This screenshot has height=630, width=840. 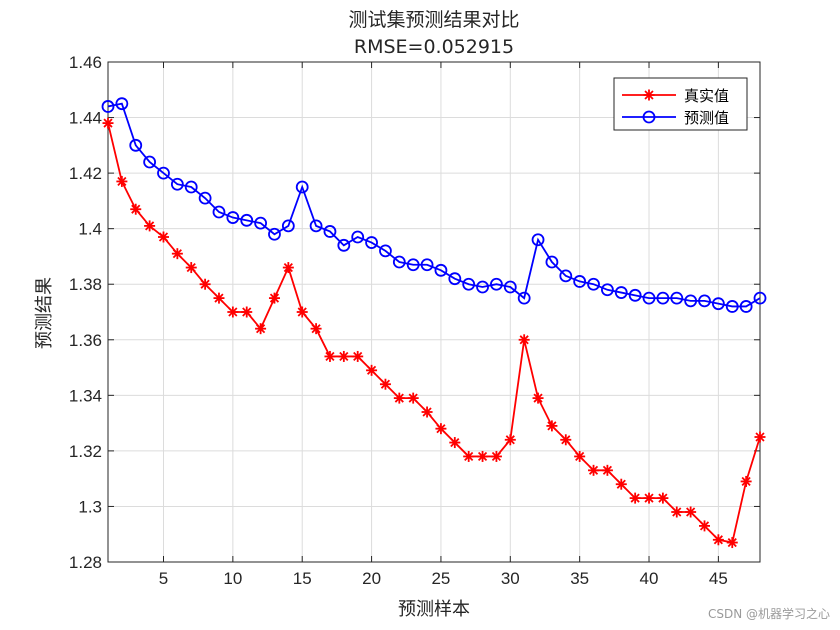 What do you see at coordinates (434, 609) in the screenshot?
I see `x-axis-label: 预测样本` at bounding box center [434, 609].